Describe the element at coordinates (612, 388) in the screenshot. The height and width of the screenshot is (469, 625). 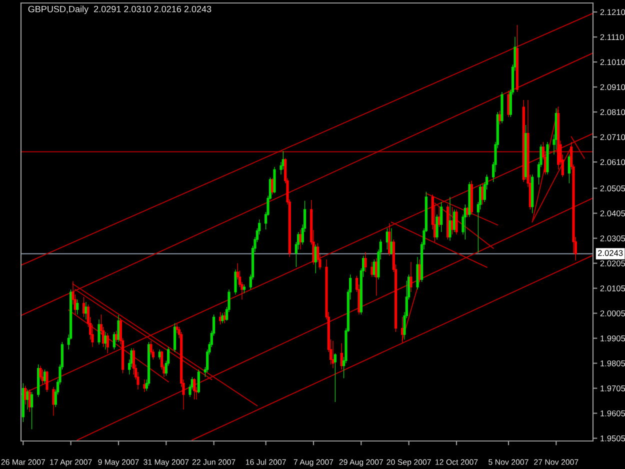
I see `y-tick-label: 1.9705` at that location.